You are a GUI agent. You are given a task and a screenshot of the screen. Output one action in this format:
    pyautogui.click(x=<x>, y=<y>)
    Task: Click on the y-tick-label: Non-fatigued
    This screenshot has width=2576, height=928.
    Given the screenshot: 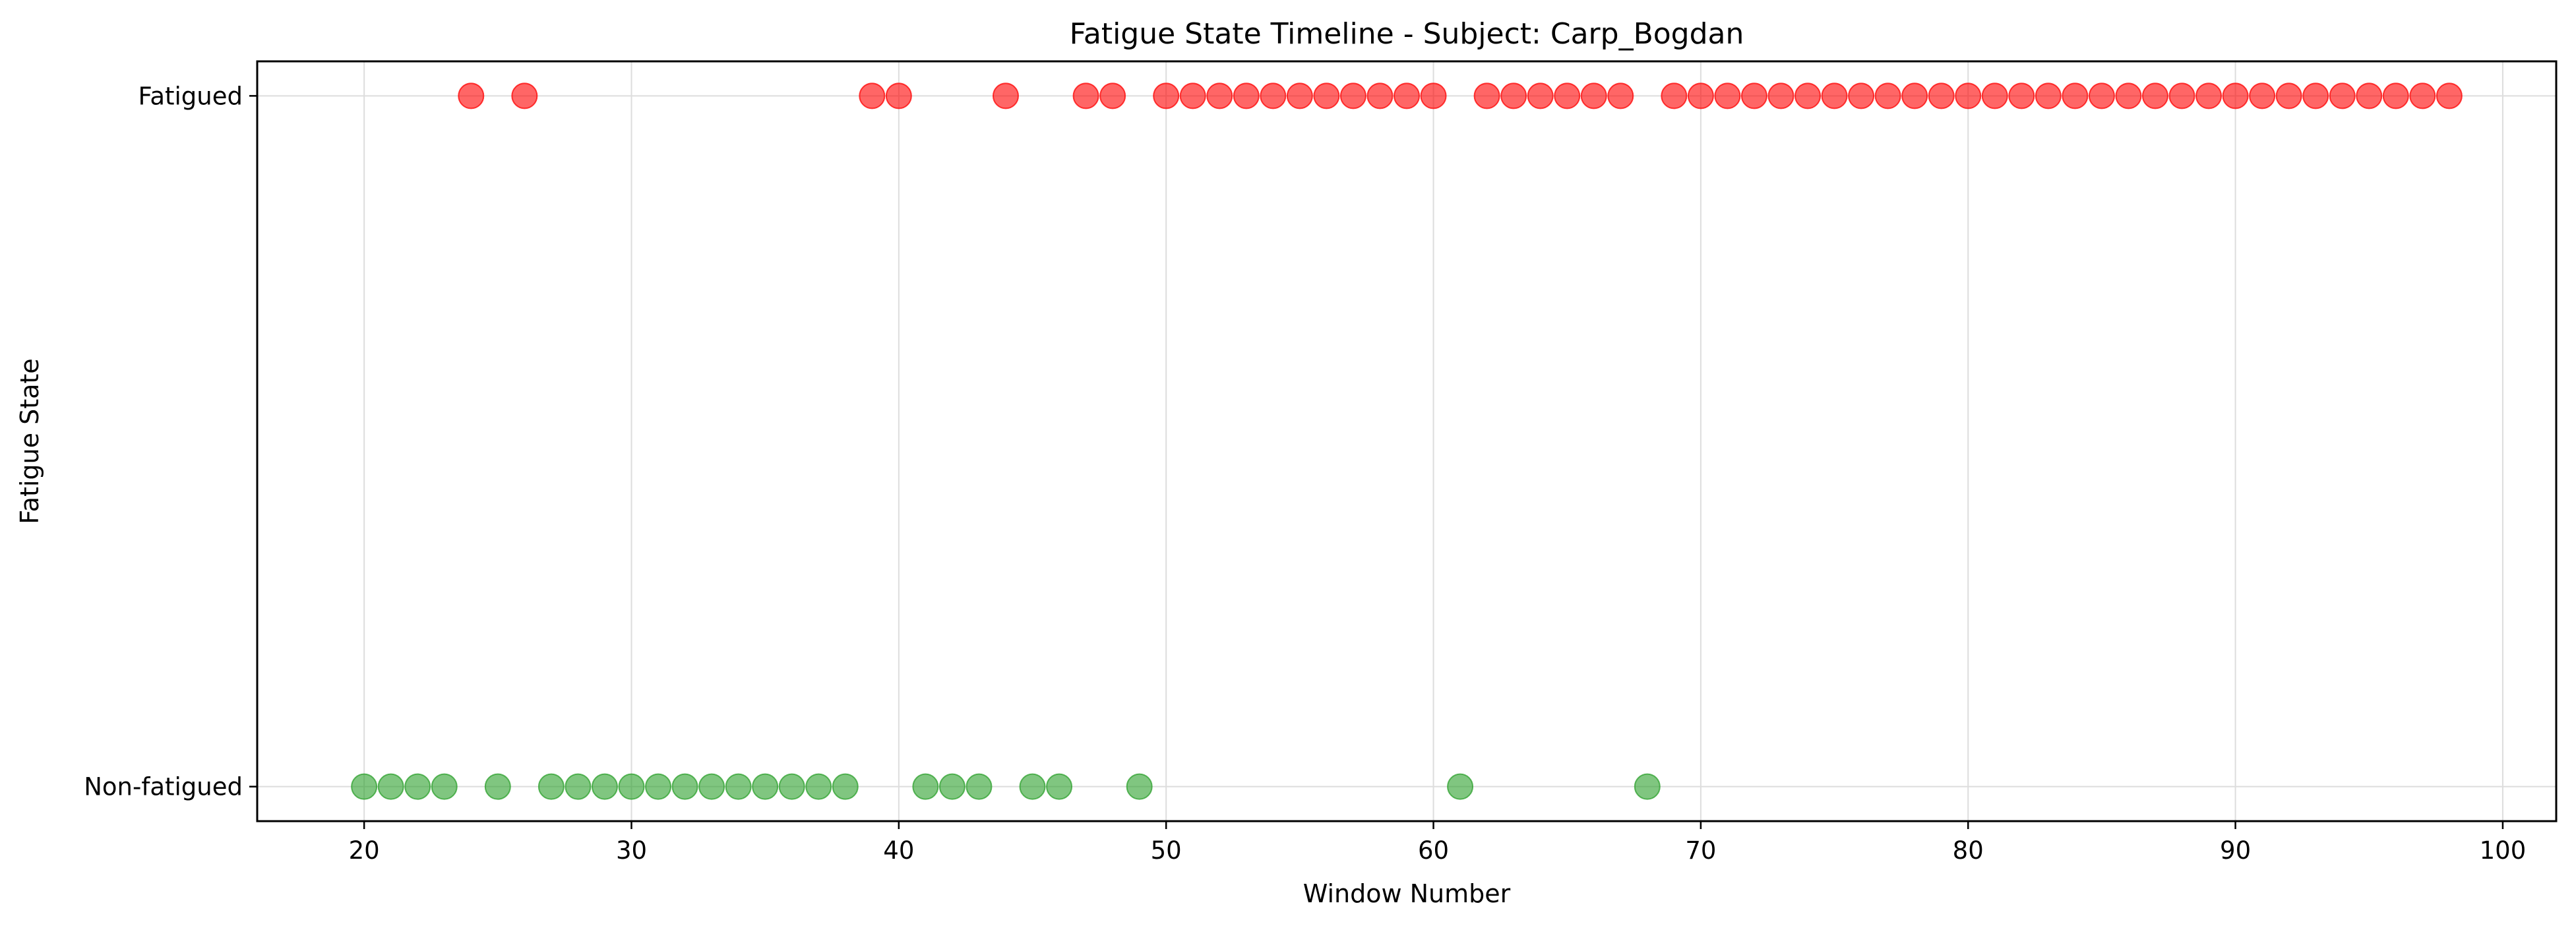 What is the action you would take?
    pyautogui.click(x=163, y=787)
    